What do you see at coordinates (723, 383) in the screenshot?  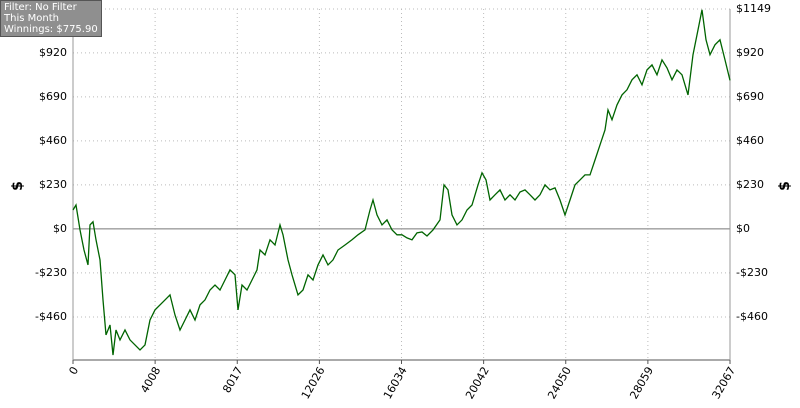 I see `x-tick-label: 32067` at bounding box center [723, 383].